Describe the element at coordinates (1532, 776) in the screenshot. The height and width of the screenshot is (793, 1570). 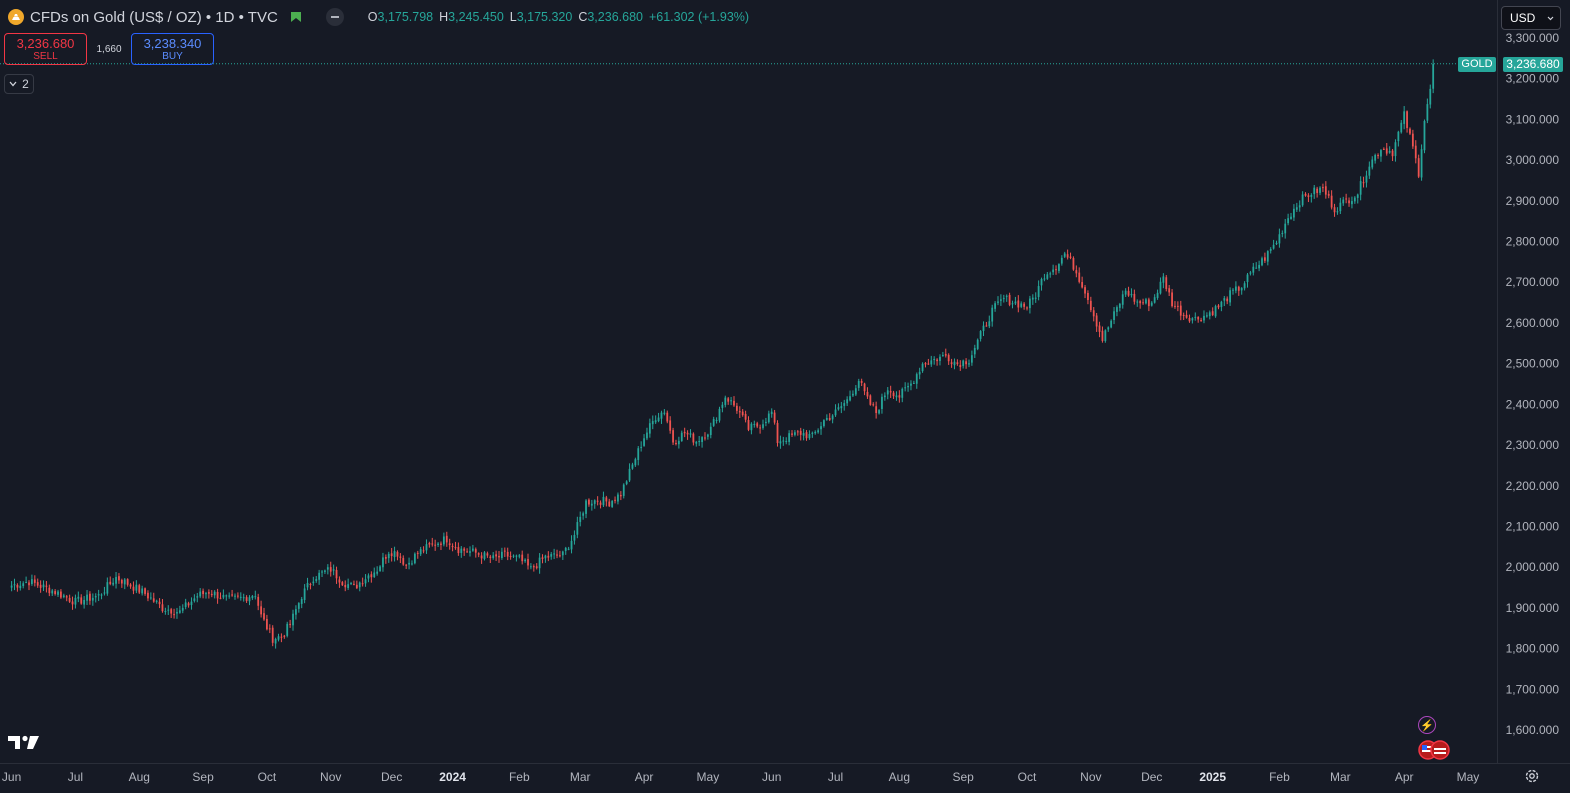
I see `gear-icon` at that location.